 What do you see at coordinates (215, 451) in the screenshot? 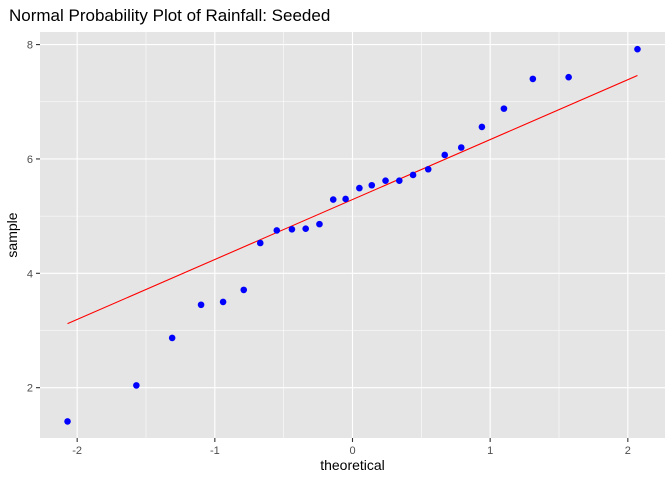
I see `x-tick-label: -1` at bounding box center [215, 451].